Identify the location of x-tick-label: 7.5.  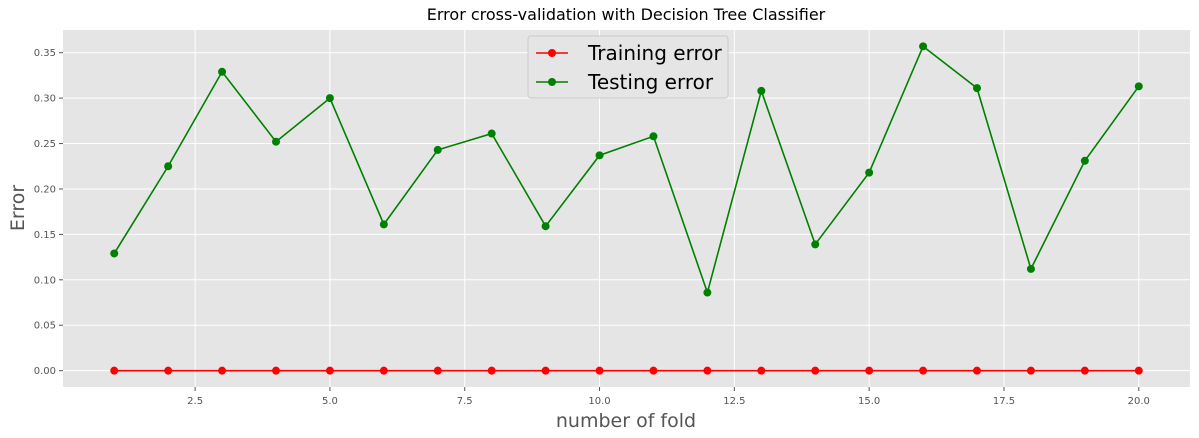
(465, 401).